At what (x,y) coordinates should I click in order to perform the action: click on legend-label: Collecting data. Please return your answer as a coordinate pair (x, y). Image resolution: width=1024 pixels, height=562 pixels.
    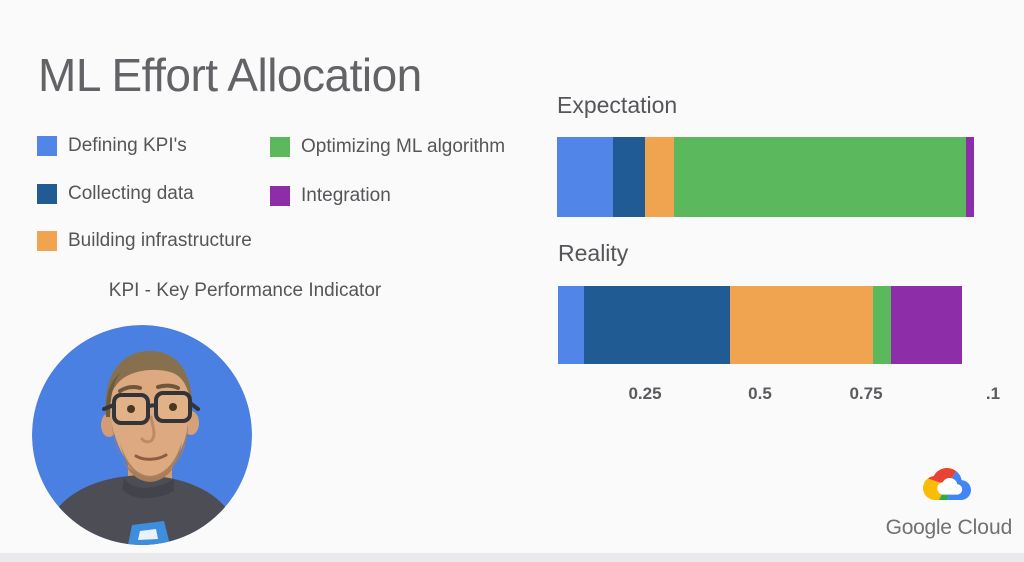
    Looking at the image, I should click on (131, 193).